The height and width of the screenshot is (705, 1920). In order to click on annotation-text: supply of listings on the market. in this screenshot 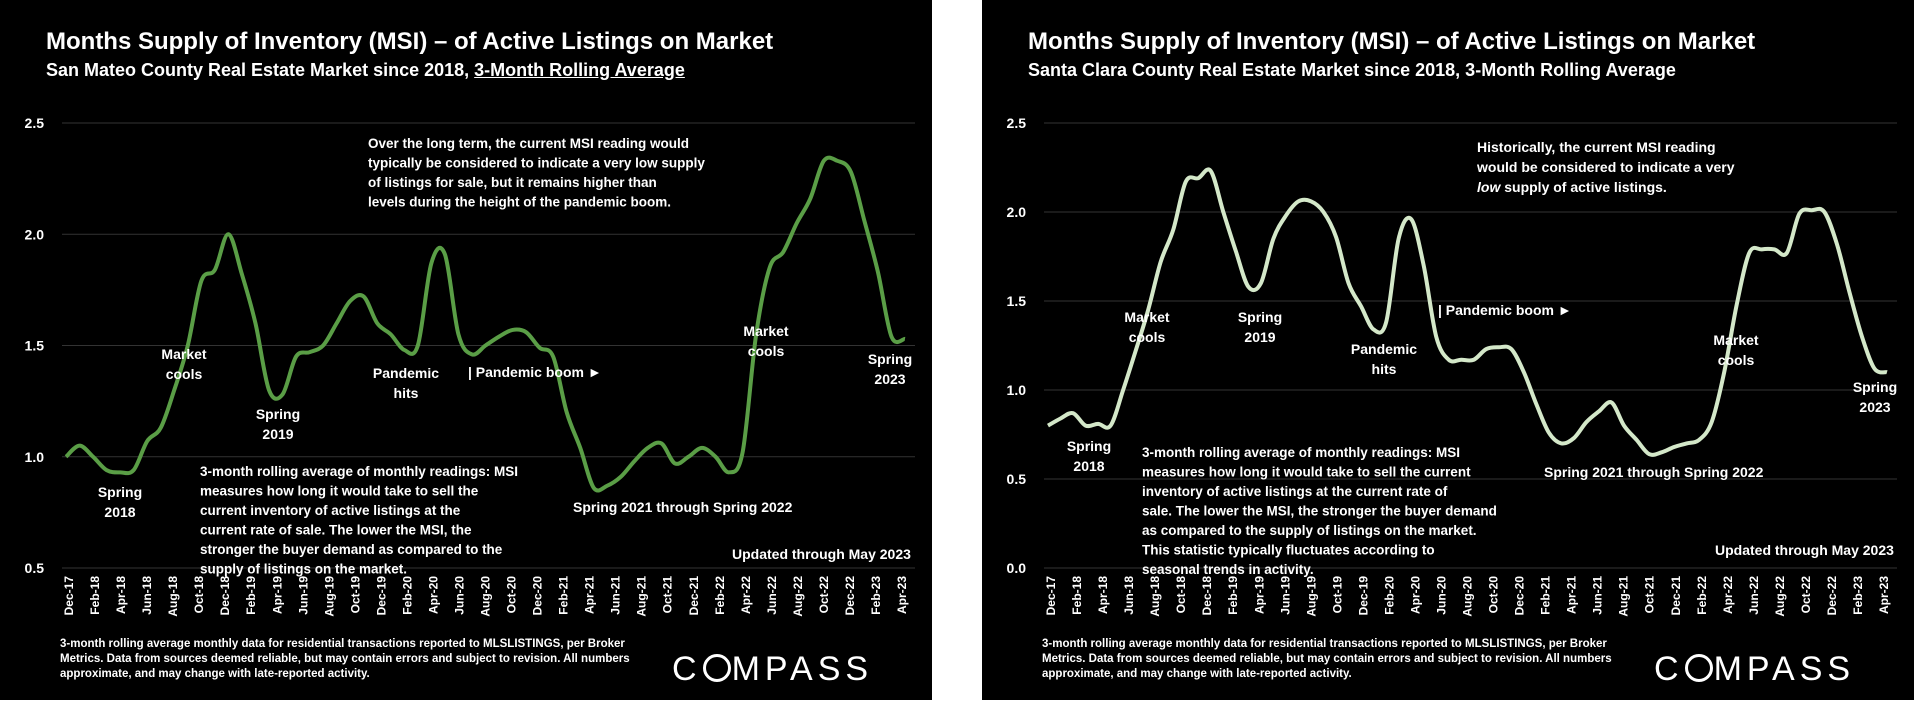, I will do `click(303, 569)`.